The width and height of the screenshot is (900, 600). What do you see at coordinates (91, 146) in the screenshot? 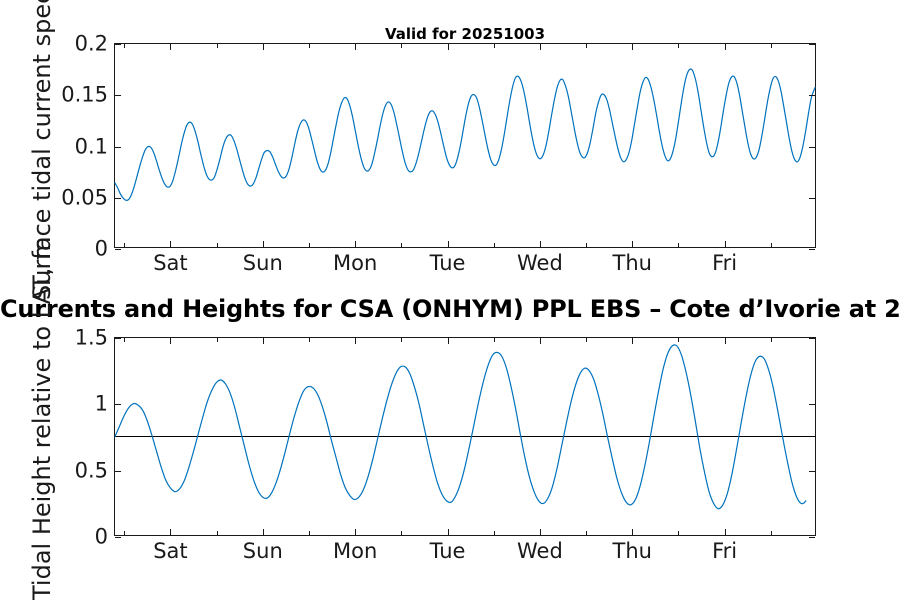
I see `y-axis-tick-label: 0.1` at bounding box center [91, 146].